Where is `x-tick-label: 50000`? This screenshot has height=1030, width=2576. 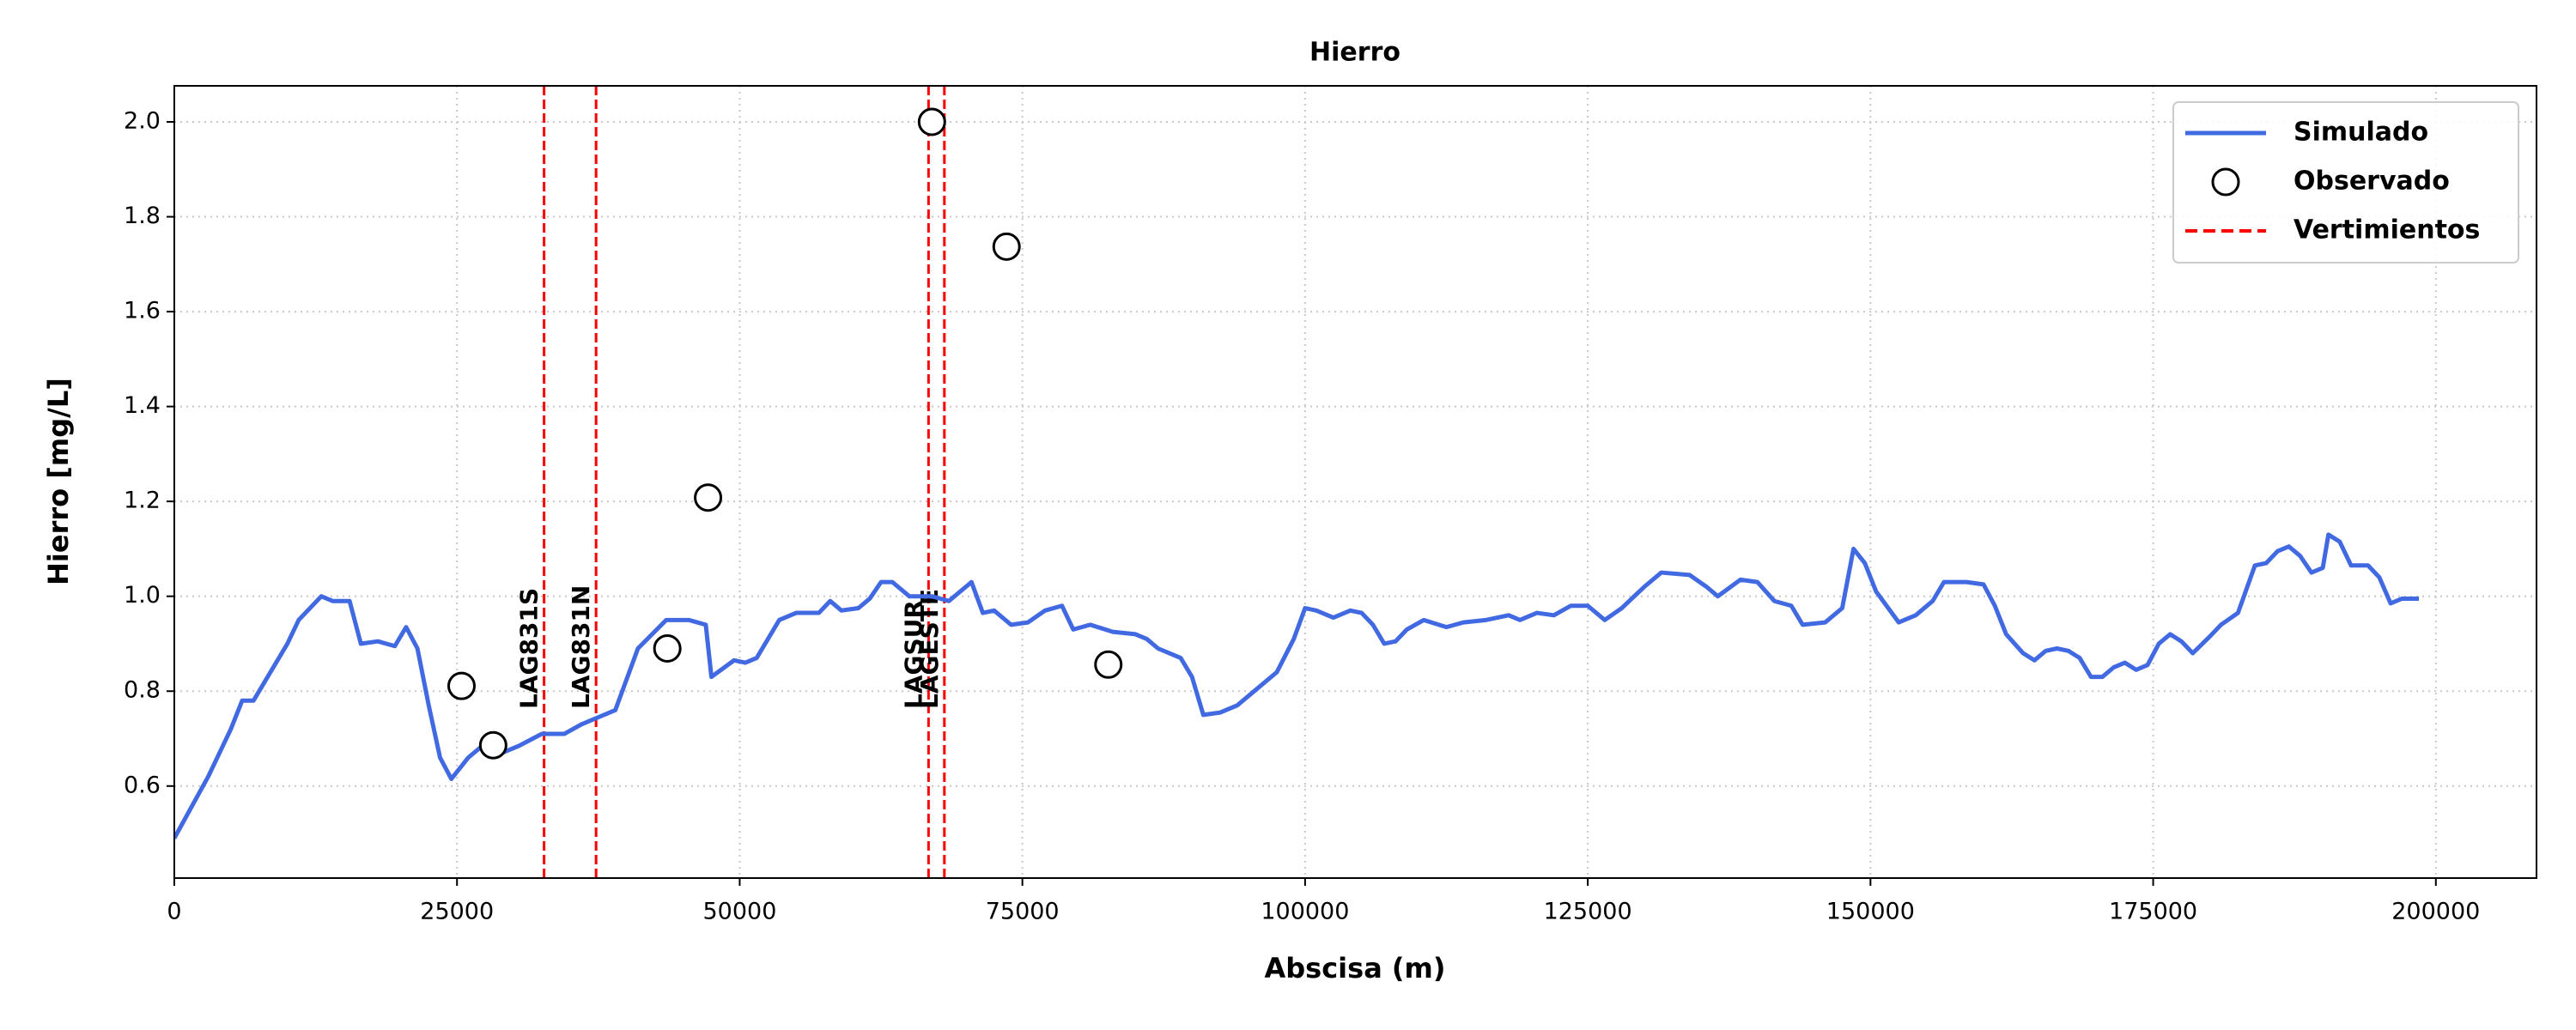
x-tick-label: 50000 is located at coordinates (739, 912).